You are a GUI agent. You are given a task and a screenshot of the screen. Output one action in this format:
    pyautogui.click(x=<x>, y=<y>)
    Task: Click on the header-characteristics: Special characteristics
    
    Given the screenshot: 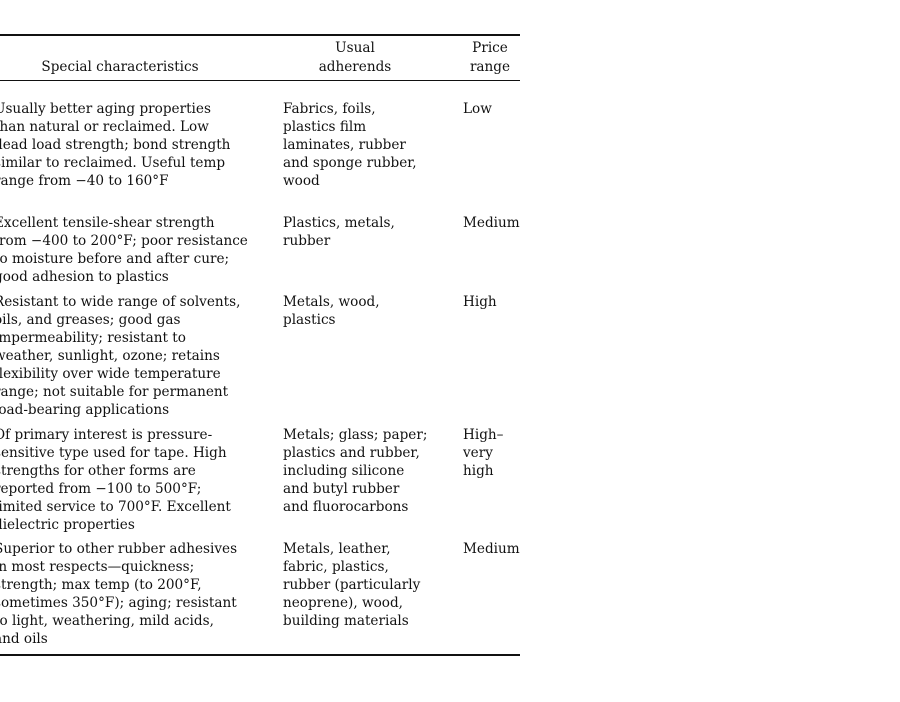 What is the action you would take?
    pyautogui.click(x=120, y=67)
    